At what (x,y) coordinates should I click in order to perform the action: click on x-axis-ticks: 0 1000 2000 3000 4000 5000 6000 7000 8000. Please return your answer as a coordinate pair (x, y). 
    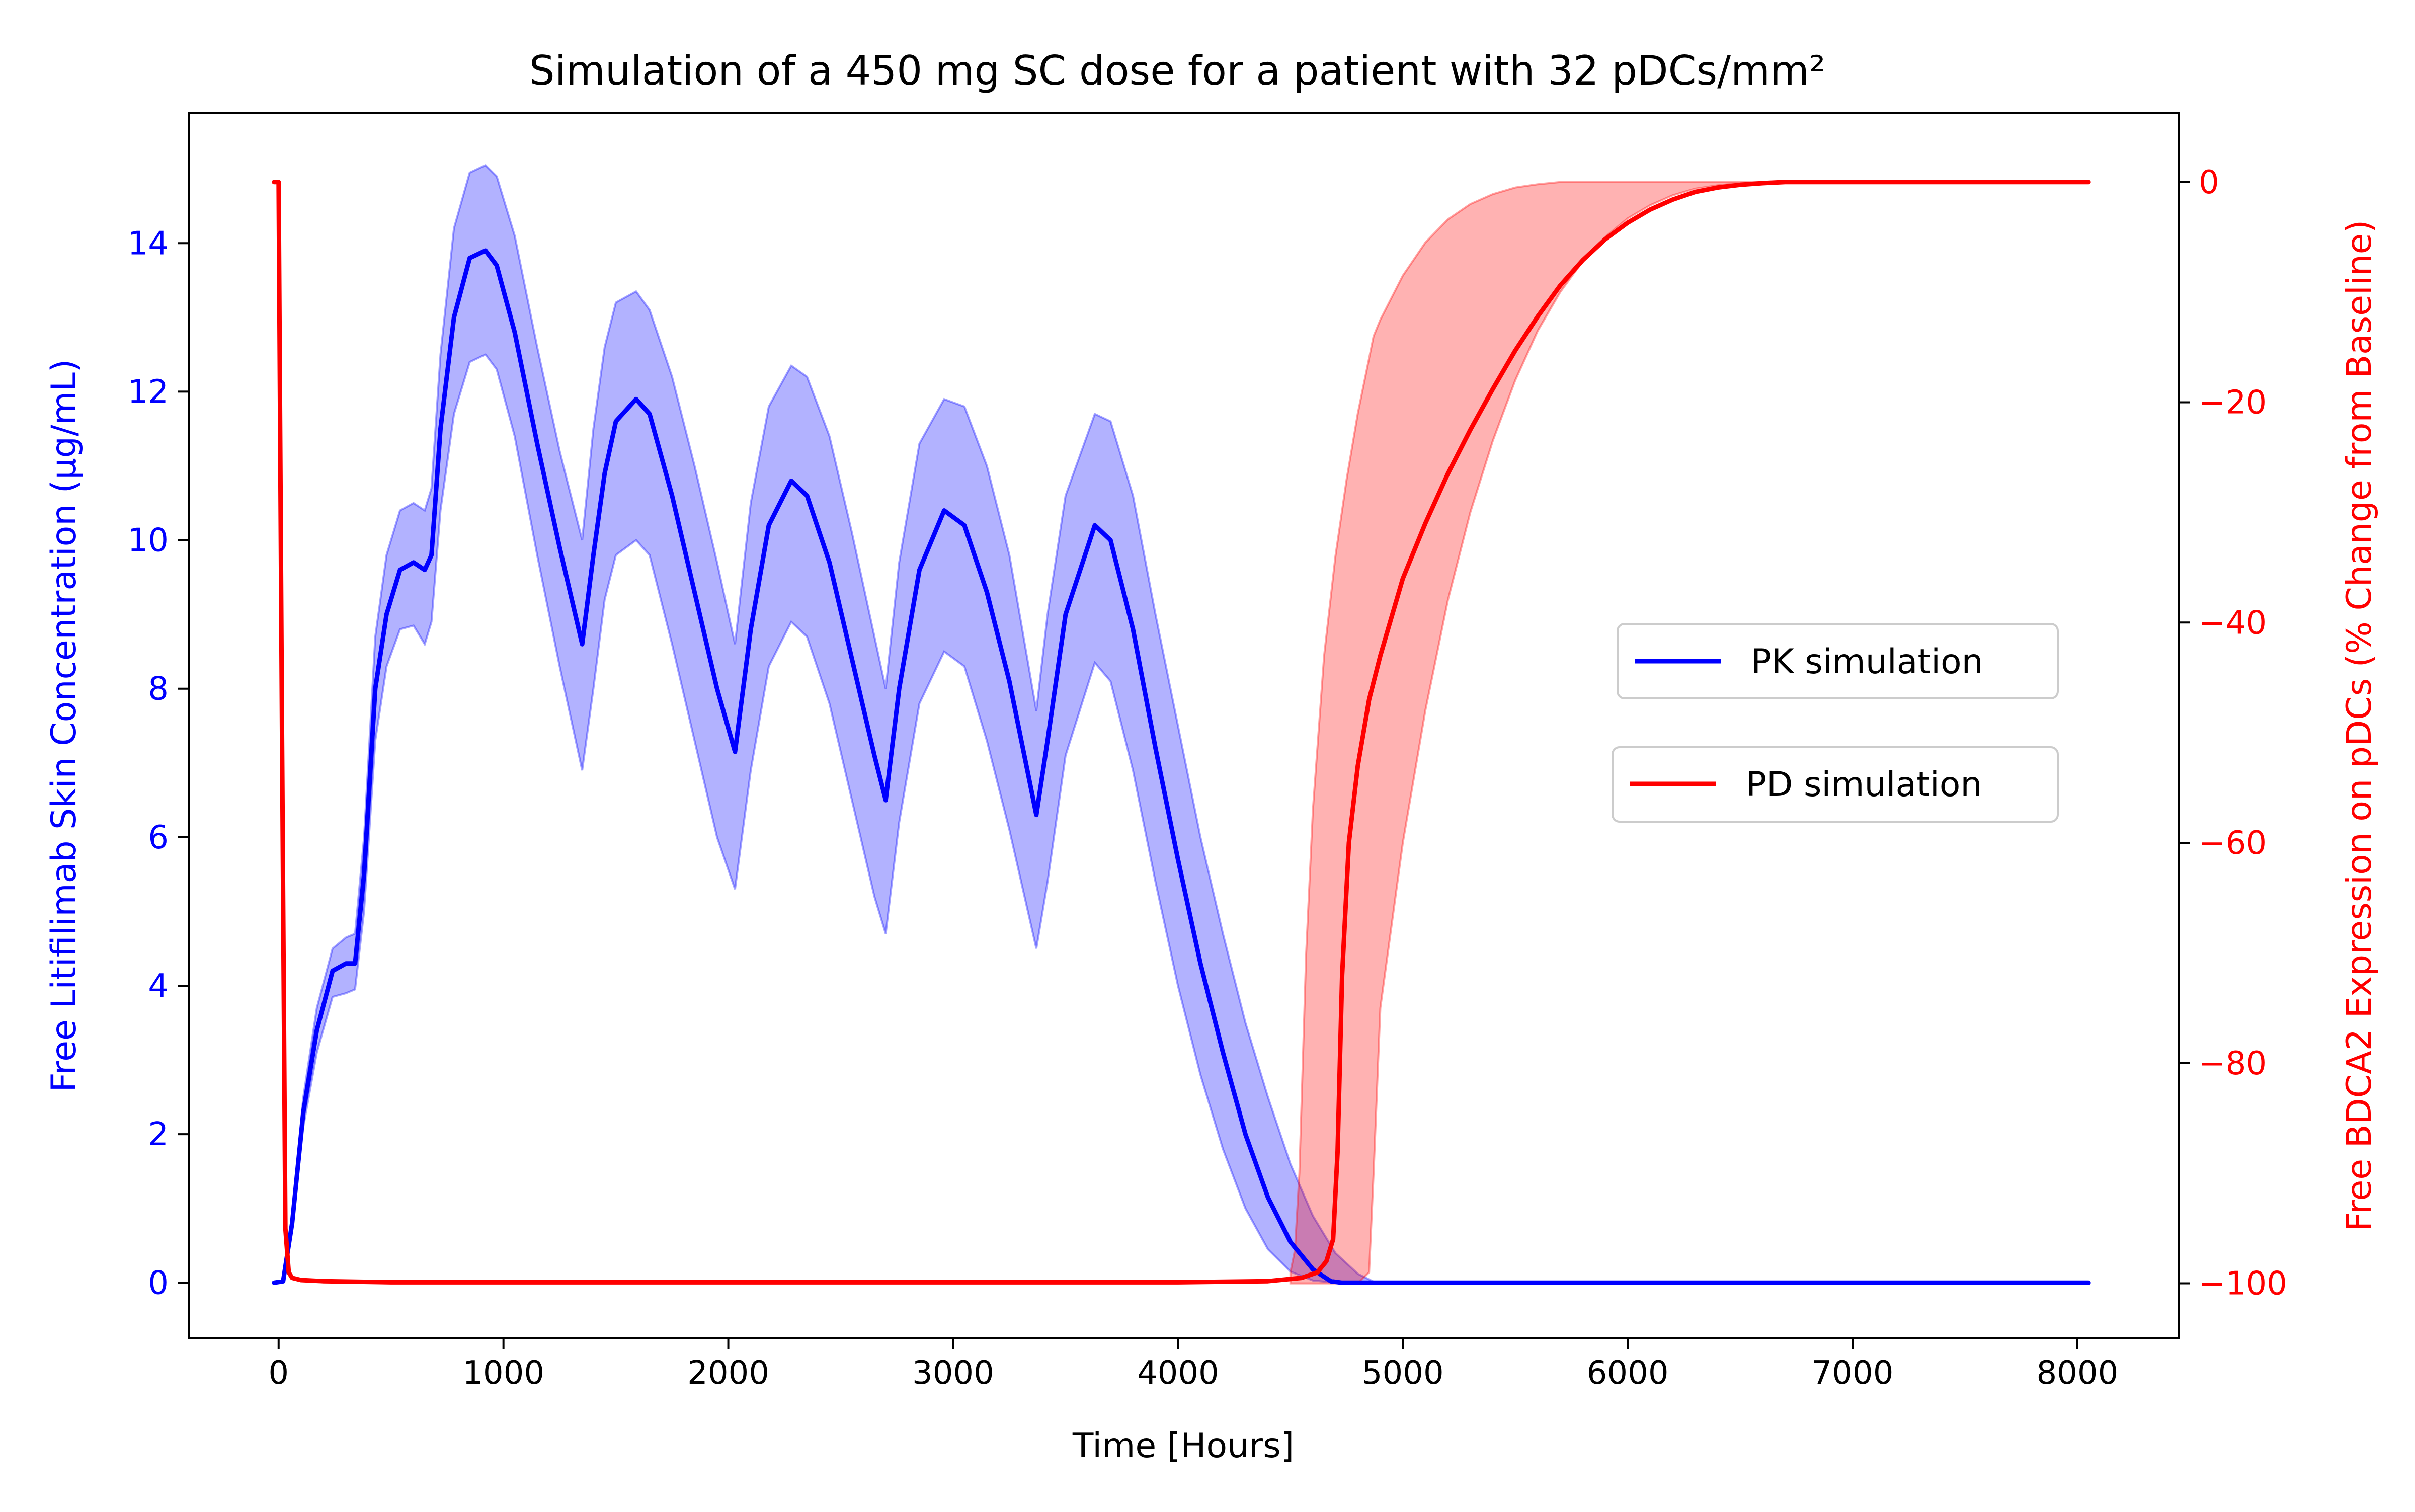
    Looking at the image, I should click on (1193, 1365).